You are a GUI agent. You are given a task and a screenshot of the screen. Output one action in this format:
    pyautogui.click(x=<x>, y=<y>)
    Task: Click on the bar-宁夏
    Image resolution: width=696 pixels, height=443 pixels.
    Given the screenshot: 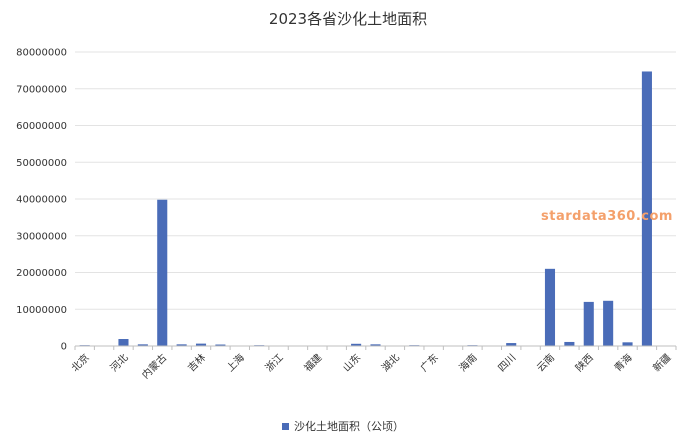 What is the action you would take?
    pyautogui.click(x=646, y=208)
    